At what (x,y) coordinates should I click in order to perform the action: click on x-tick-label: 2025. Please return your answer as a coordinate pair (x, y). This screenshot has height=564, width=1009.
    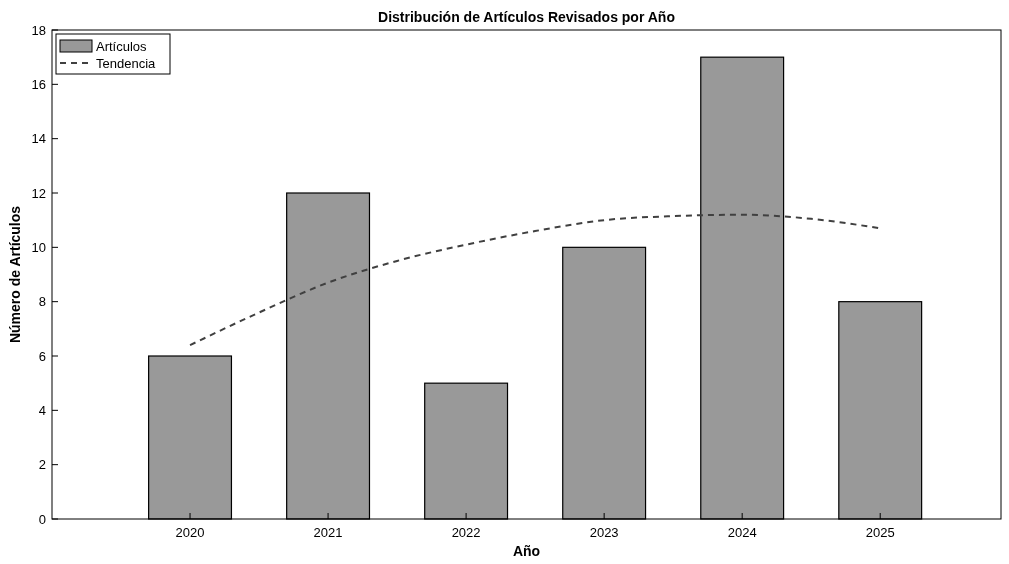
    Looking at the image, I should click on (880, 532).